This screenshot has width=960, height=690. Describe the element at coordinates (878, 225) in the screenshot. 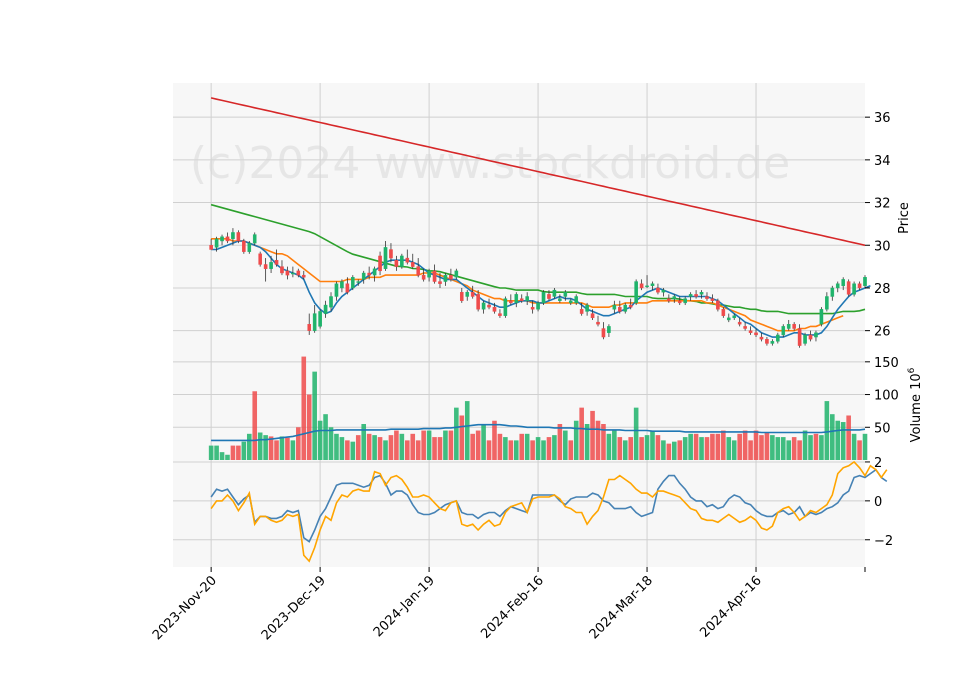

I see `price-y-ticks: 26 28 30 32 34 36` at that location.